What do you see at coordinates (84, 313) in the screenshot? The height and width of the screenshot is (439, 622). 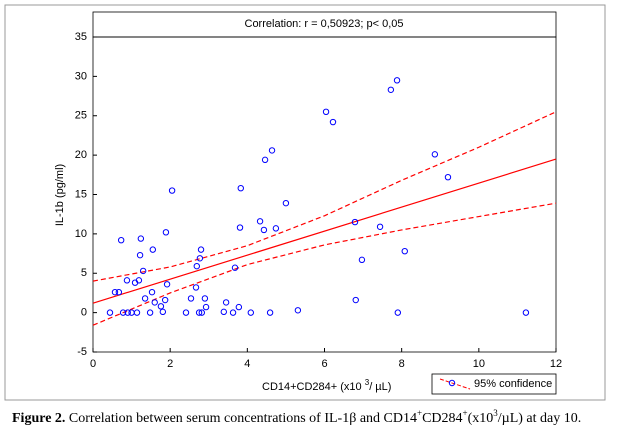 I see `y-tick-label: 0` at bounding box center [84, 313].